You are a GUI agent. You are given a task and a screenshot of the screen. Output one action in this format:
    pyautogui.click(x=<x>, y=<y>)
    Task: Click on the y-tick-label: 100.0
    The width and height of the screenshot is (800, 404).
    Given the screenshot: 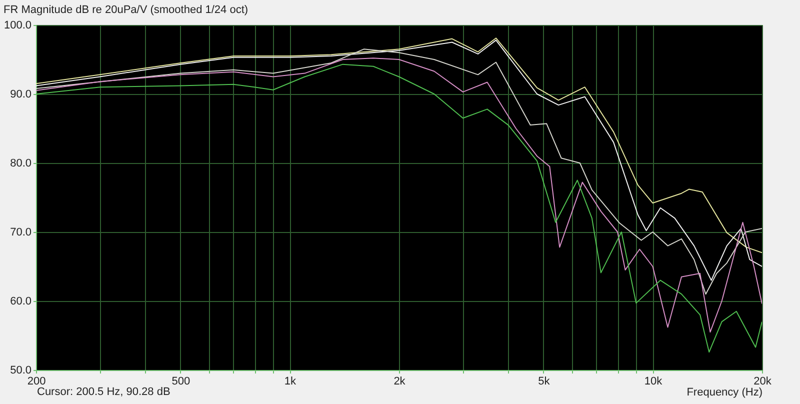 What is the action you would take?
    pyautogui.click(x=18, y=26)
    